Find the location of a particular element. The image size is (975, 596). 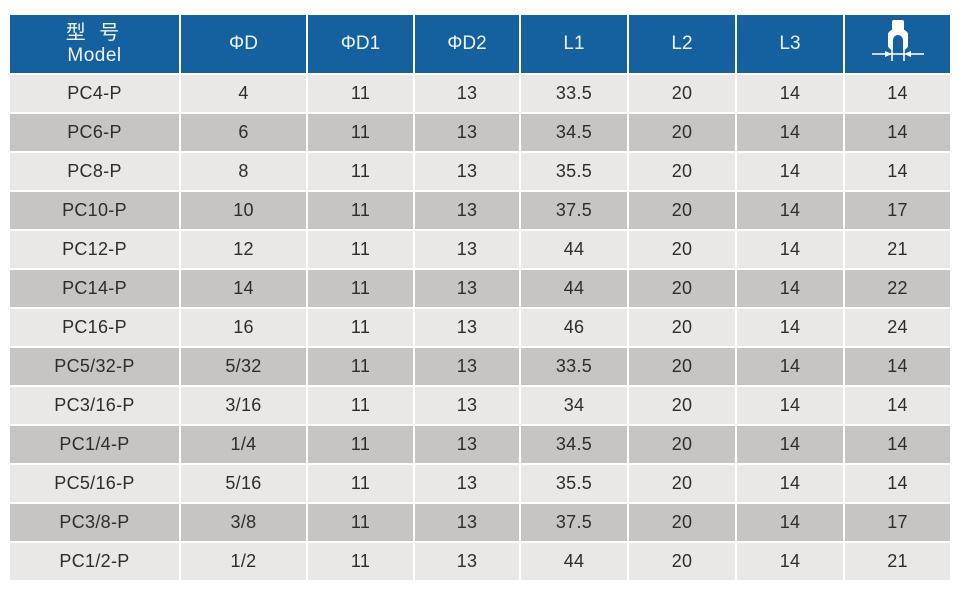

column-header-l2: L2 is located at coordinates (682, 44).